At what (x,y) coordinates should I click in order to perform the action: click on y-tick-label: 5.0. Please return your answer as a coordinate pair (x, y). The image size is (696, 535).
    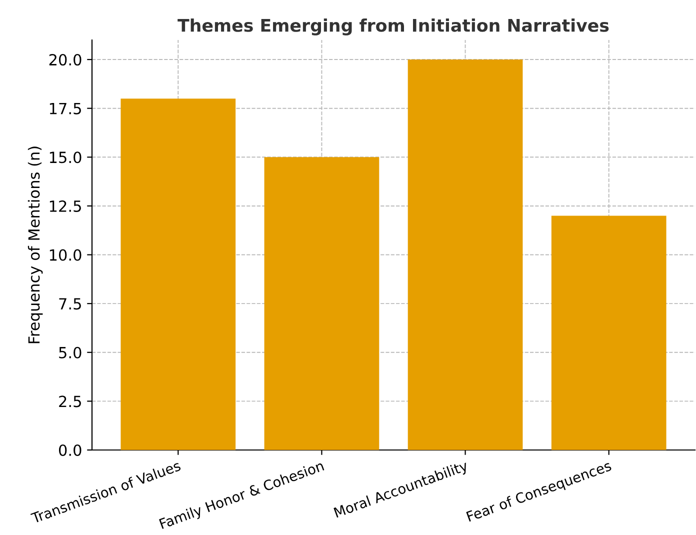
    Looking at the image, I should click on (70, 352).